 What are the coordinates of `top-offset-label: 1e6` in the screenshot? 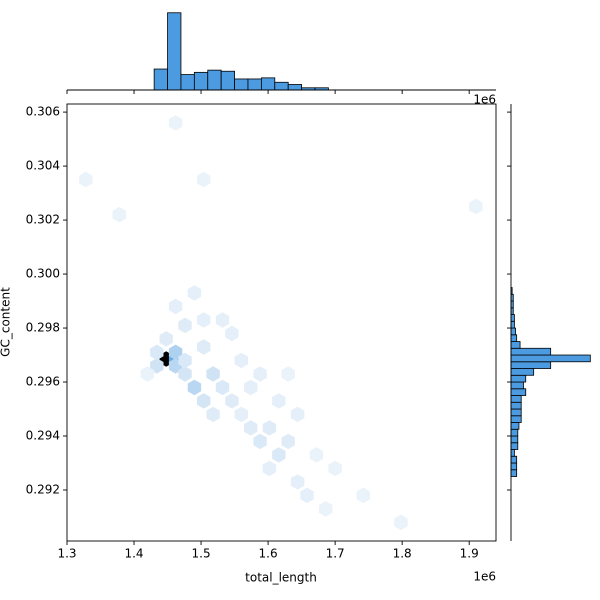 It's located at (484, 100).